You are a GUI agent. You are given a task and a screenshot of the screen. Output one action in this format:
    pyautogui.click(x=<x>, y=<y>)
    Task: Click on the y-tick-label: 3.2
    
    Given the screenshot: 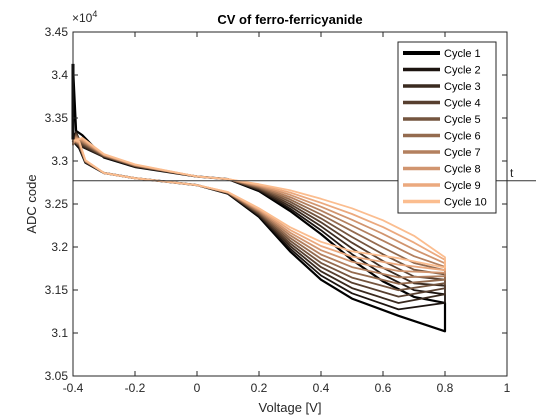 What is the action you would take?
    pyautogui.click(x=59, y=247)
    